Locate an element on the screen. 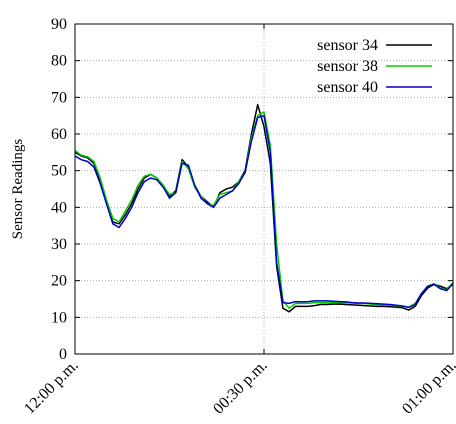  y-tick-label: 0 is located at coordinates (63, 354).